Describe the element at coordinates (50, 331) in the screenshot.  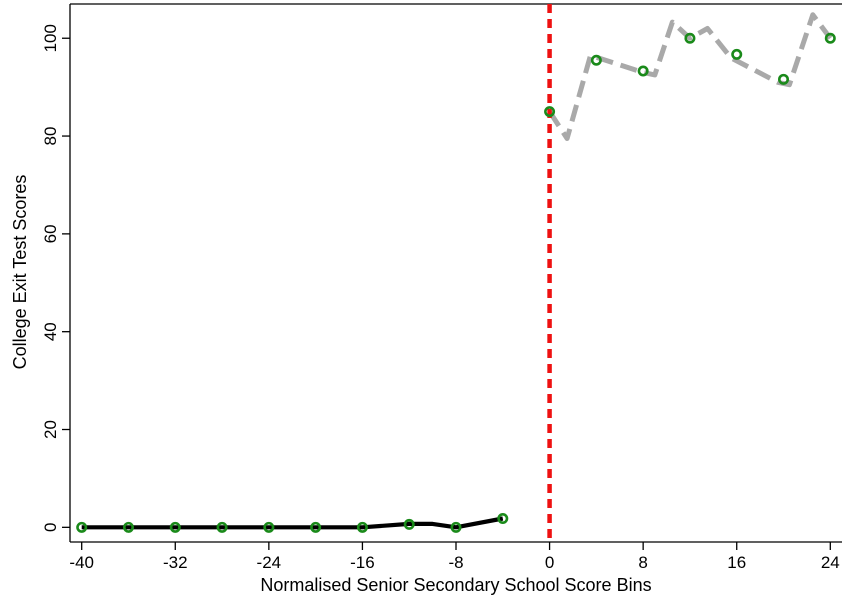
I see `y-tick-label: 40` at that location.